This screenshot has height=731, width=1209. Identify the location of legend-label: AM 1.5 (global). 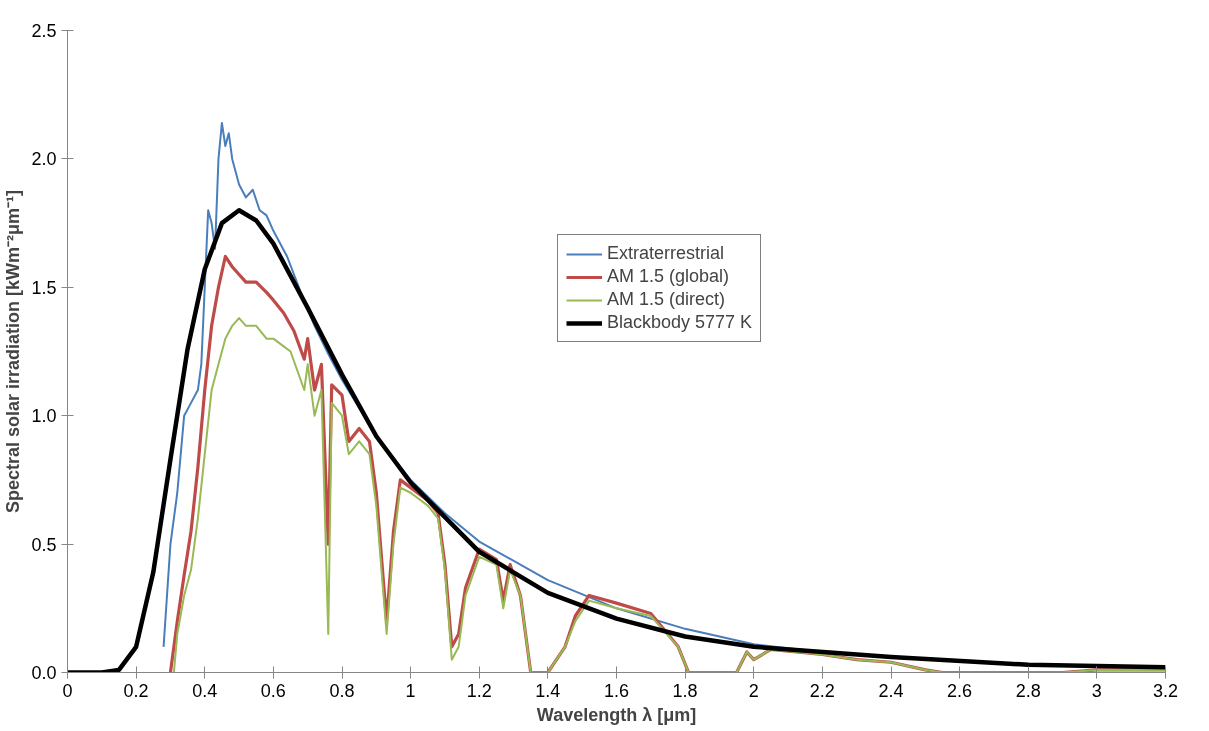
(668, 276).